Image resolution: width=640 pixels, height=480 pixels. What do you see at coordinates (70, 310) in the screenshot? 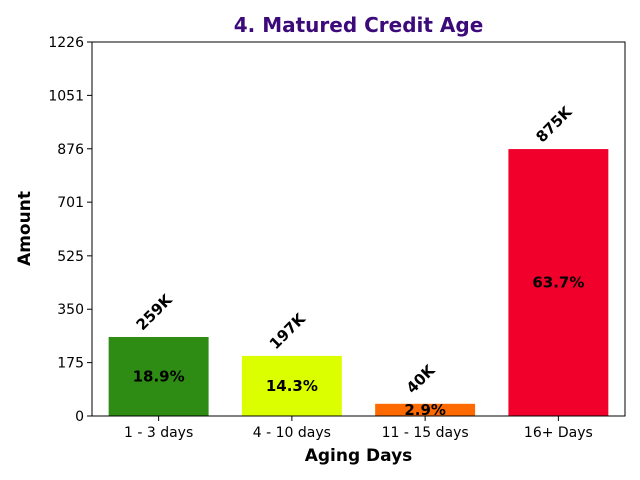
I see `y-tick-label-3: 350` at bounding box center [70, 310].